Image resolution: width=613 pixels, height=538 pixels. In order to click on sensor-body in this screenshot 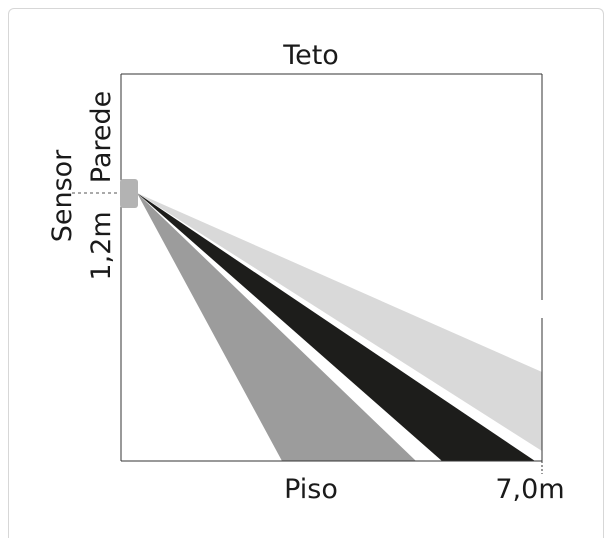, I will do `click(129, 193)`.